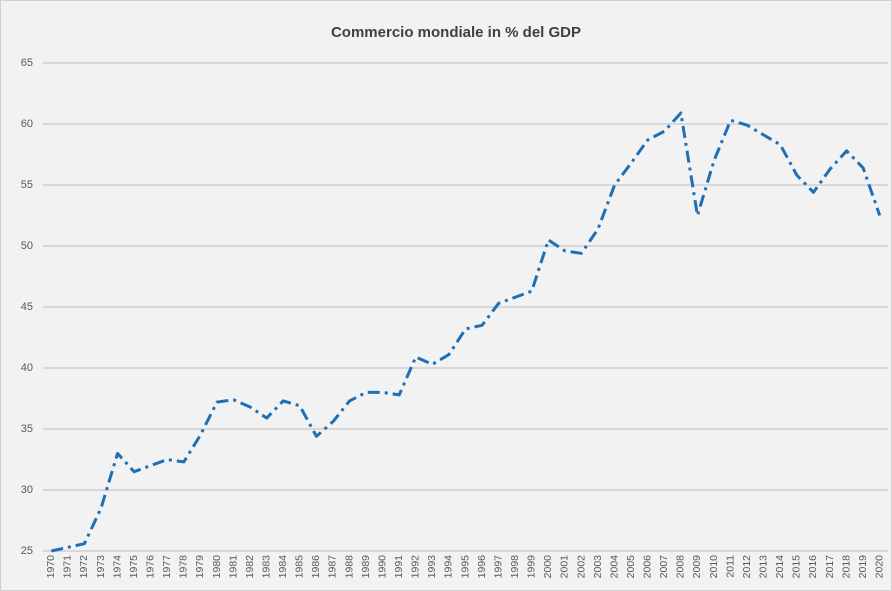  What do you see at coordinates (581, 567) in the screenshot?
I see `x-tick-label: 2002` at bounding box center [581, 567].